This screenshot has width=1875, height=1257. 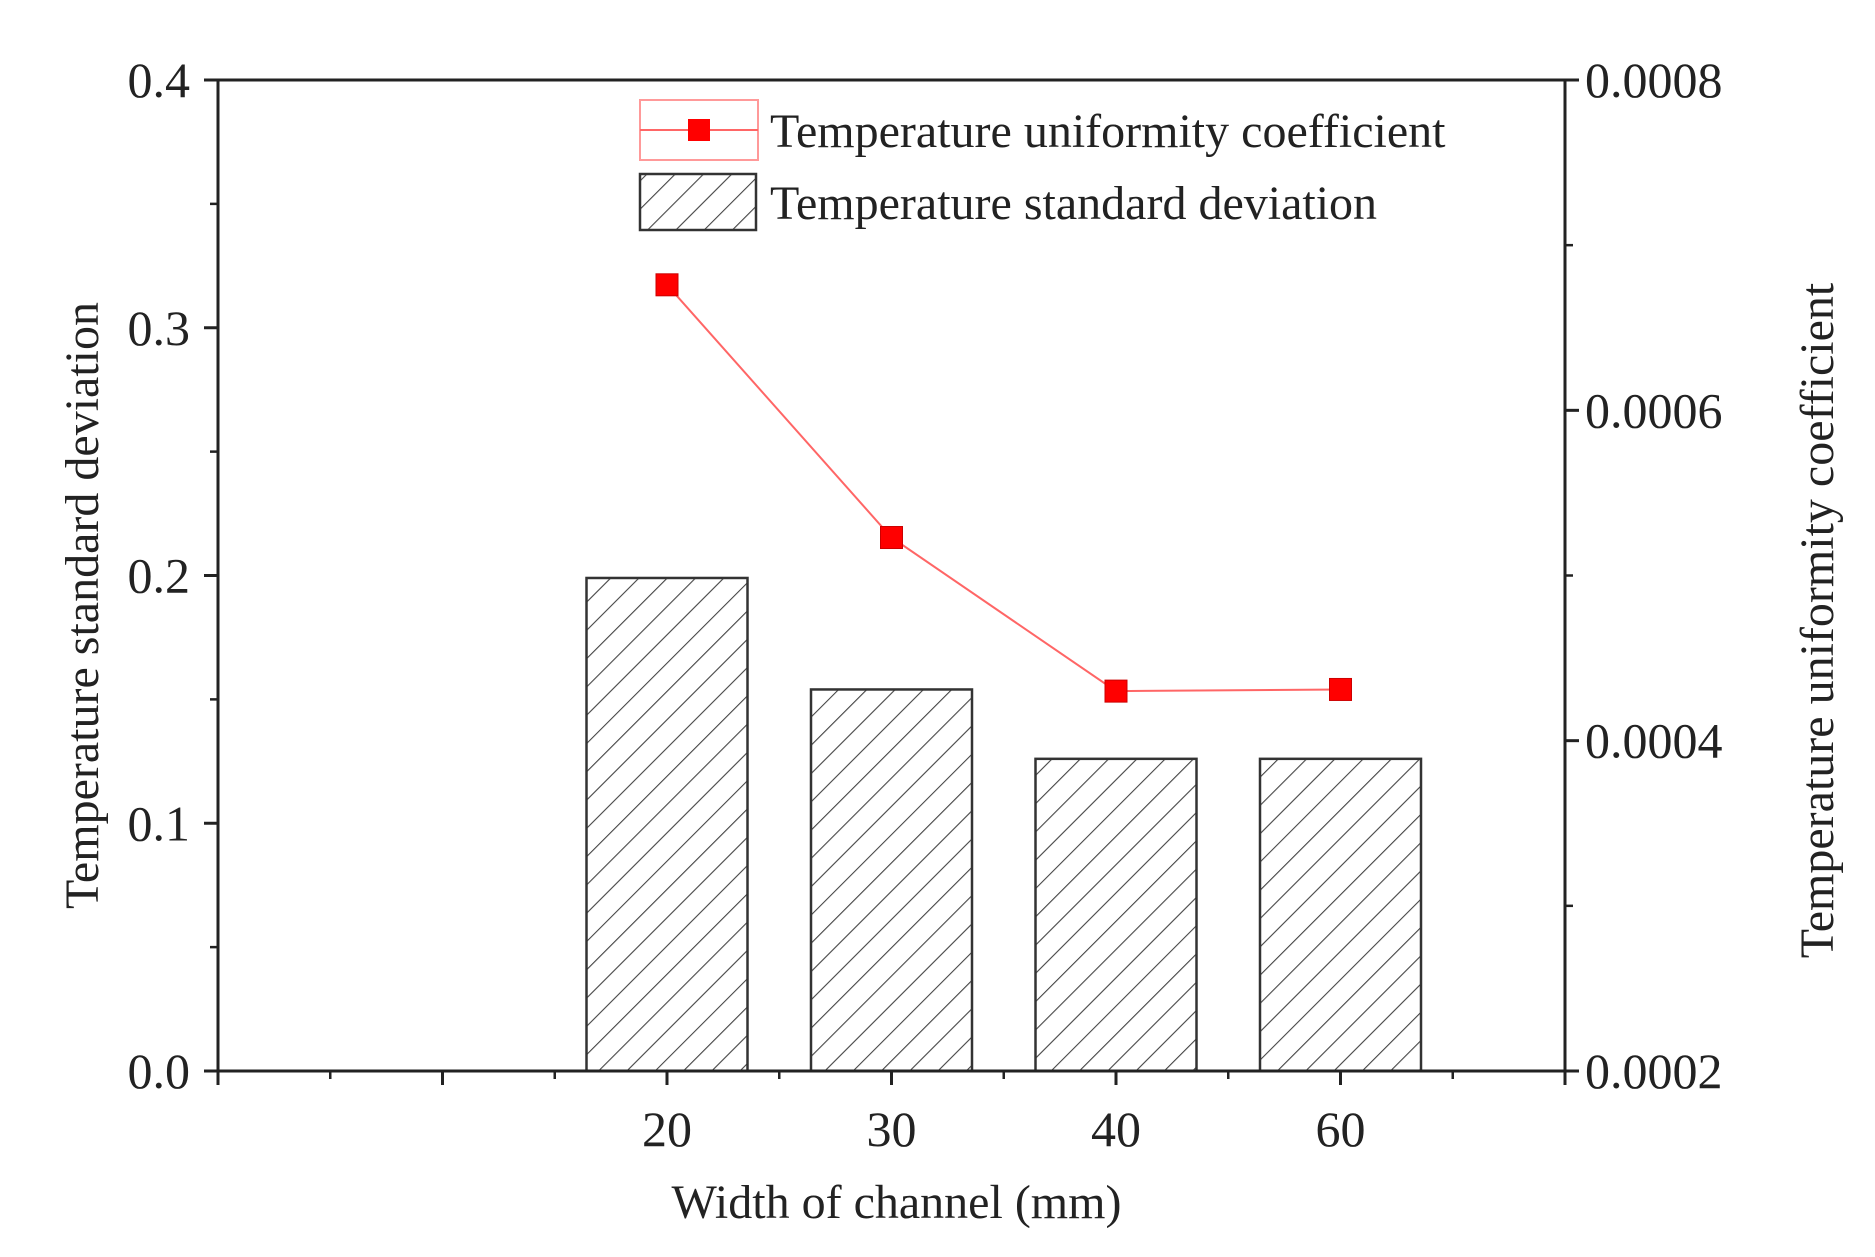 I want to click on legend-bar-swatch, so click(x=698, y=202).